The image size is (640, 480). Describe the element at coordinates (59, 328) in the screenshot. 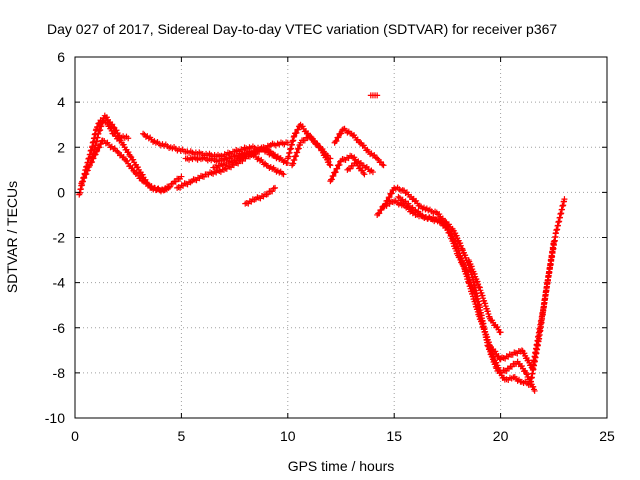

I see `y-tick-label: -6` at that location.